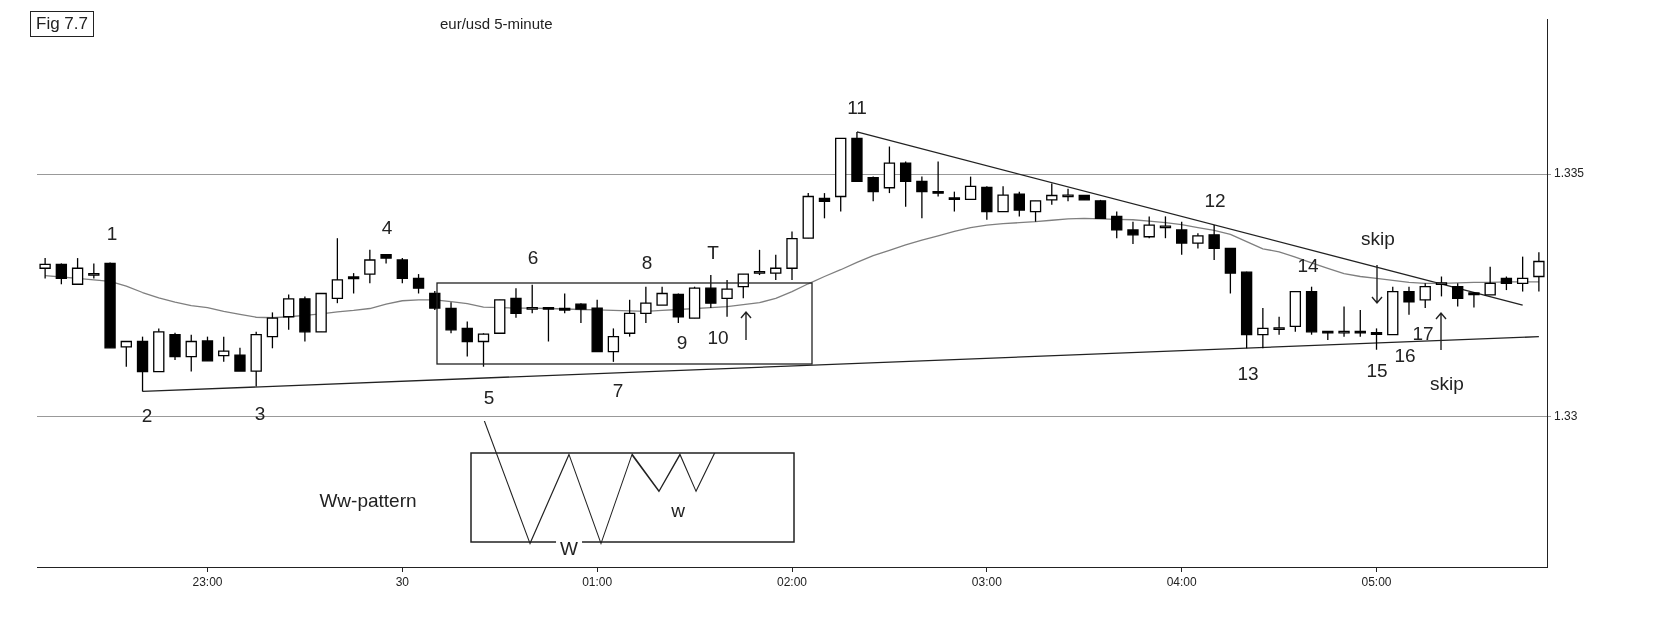 This screenshot has width=1653, height=621. I want to click on annotation: 9, so click(682, 342).